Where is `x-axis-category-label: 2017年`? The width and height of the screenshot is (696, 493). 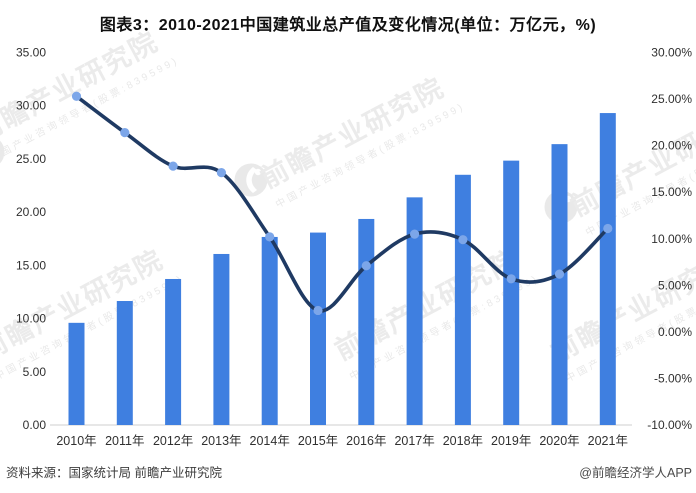 x-axis-category-label: 2017年 is located at coordinates (414, 441).